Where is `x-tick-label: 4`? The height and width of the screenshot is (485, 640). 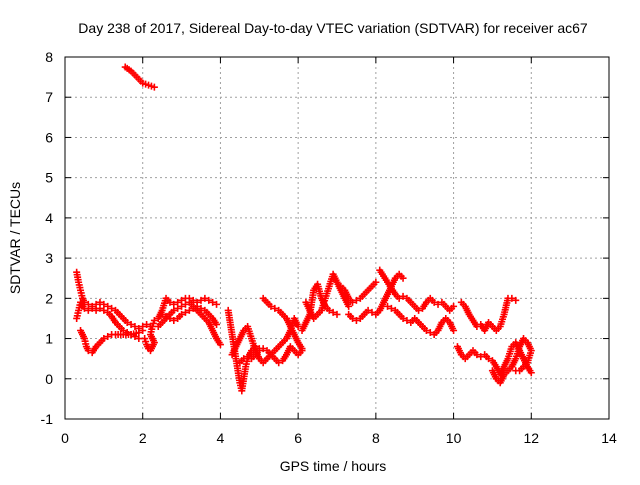
x-tick-label: 4 is located at coordinates (221, 438).